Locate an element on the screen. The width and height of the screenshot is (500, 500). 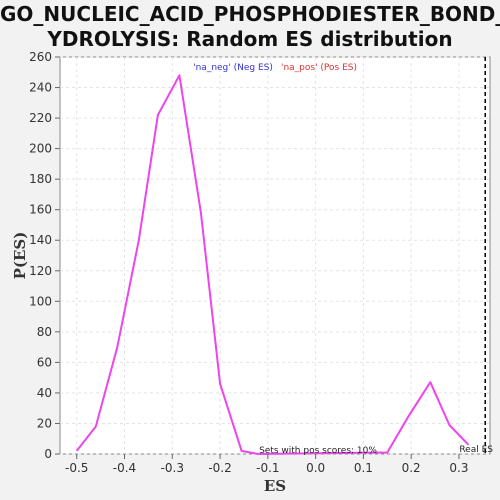
y-tick-label: 40 is located at coordinates (44, 393).